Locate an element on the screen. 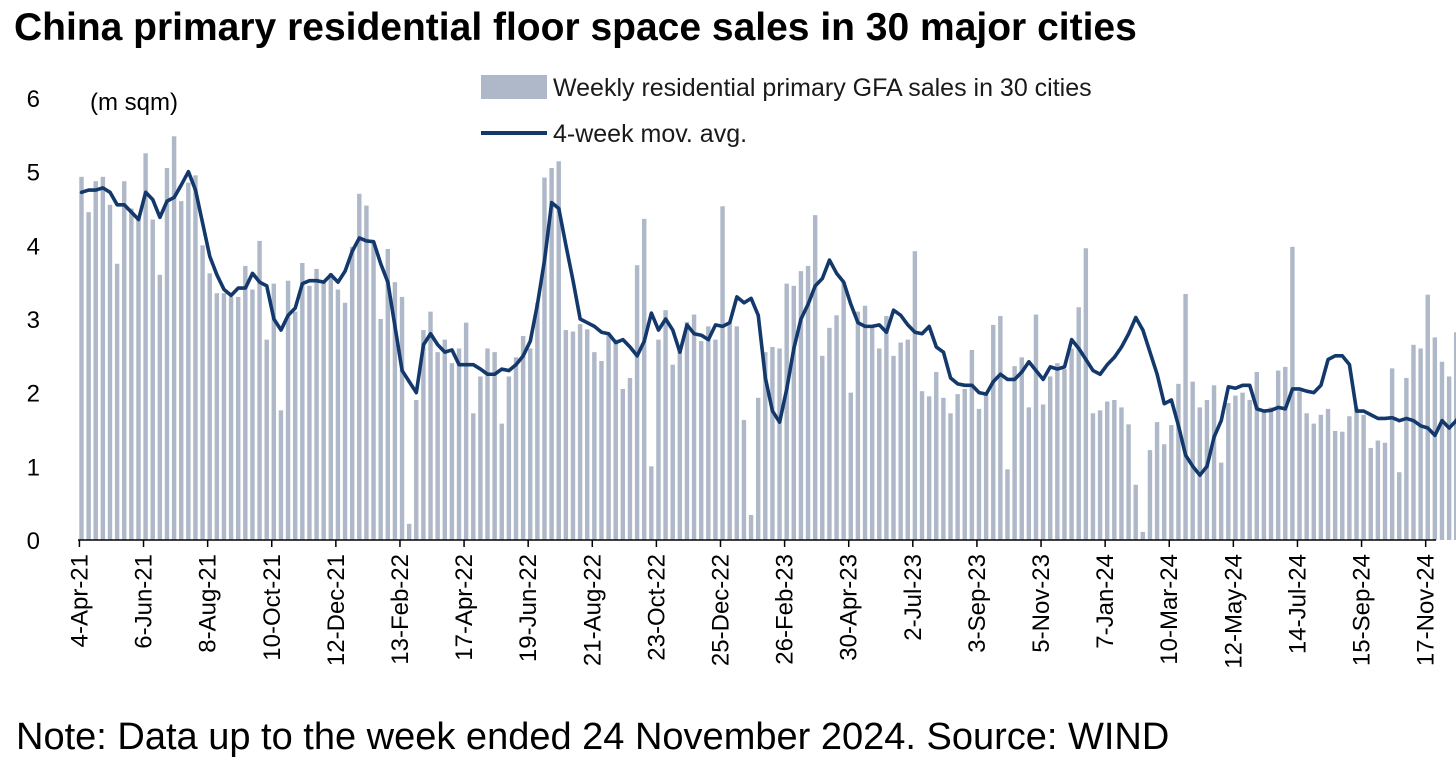 Image resolution: width=1456 pixels, height=774 pixels. y-axis-label: (m sqm) is located at coordinates (134, 102).